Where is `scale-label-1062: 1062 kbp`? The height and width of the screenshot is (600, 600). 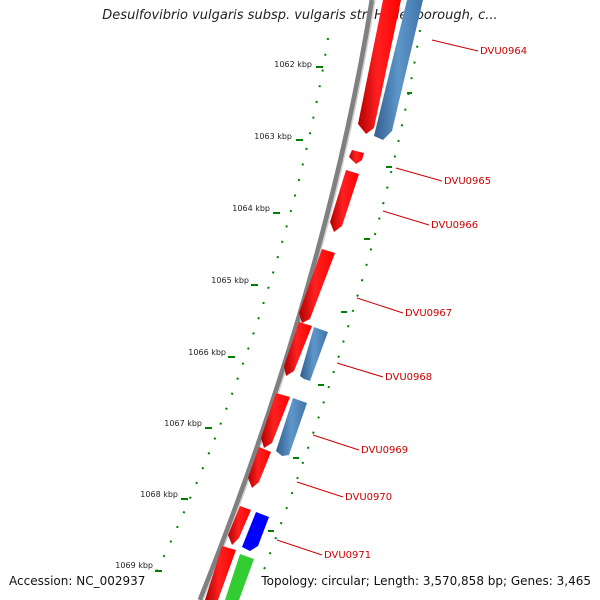
scale-label-1062: 1062 kbp is located at coordinates (293, 64).